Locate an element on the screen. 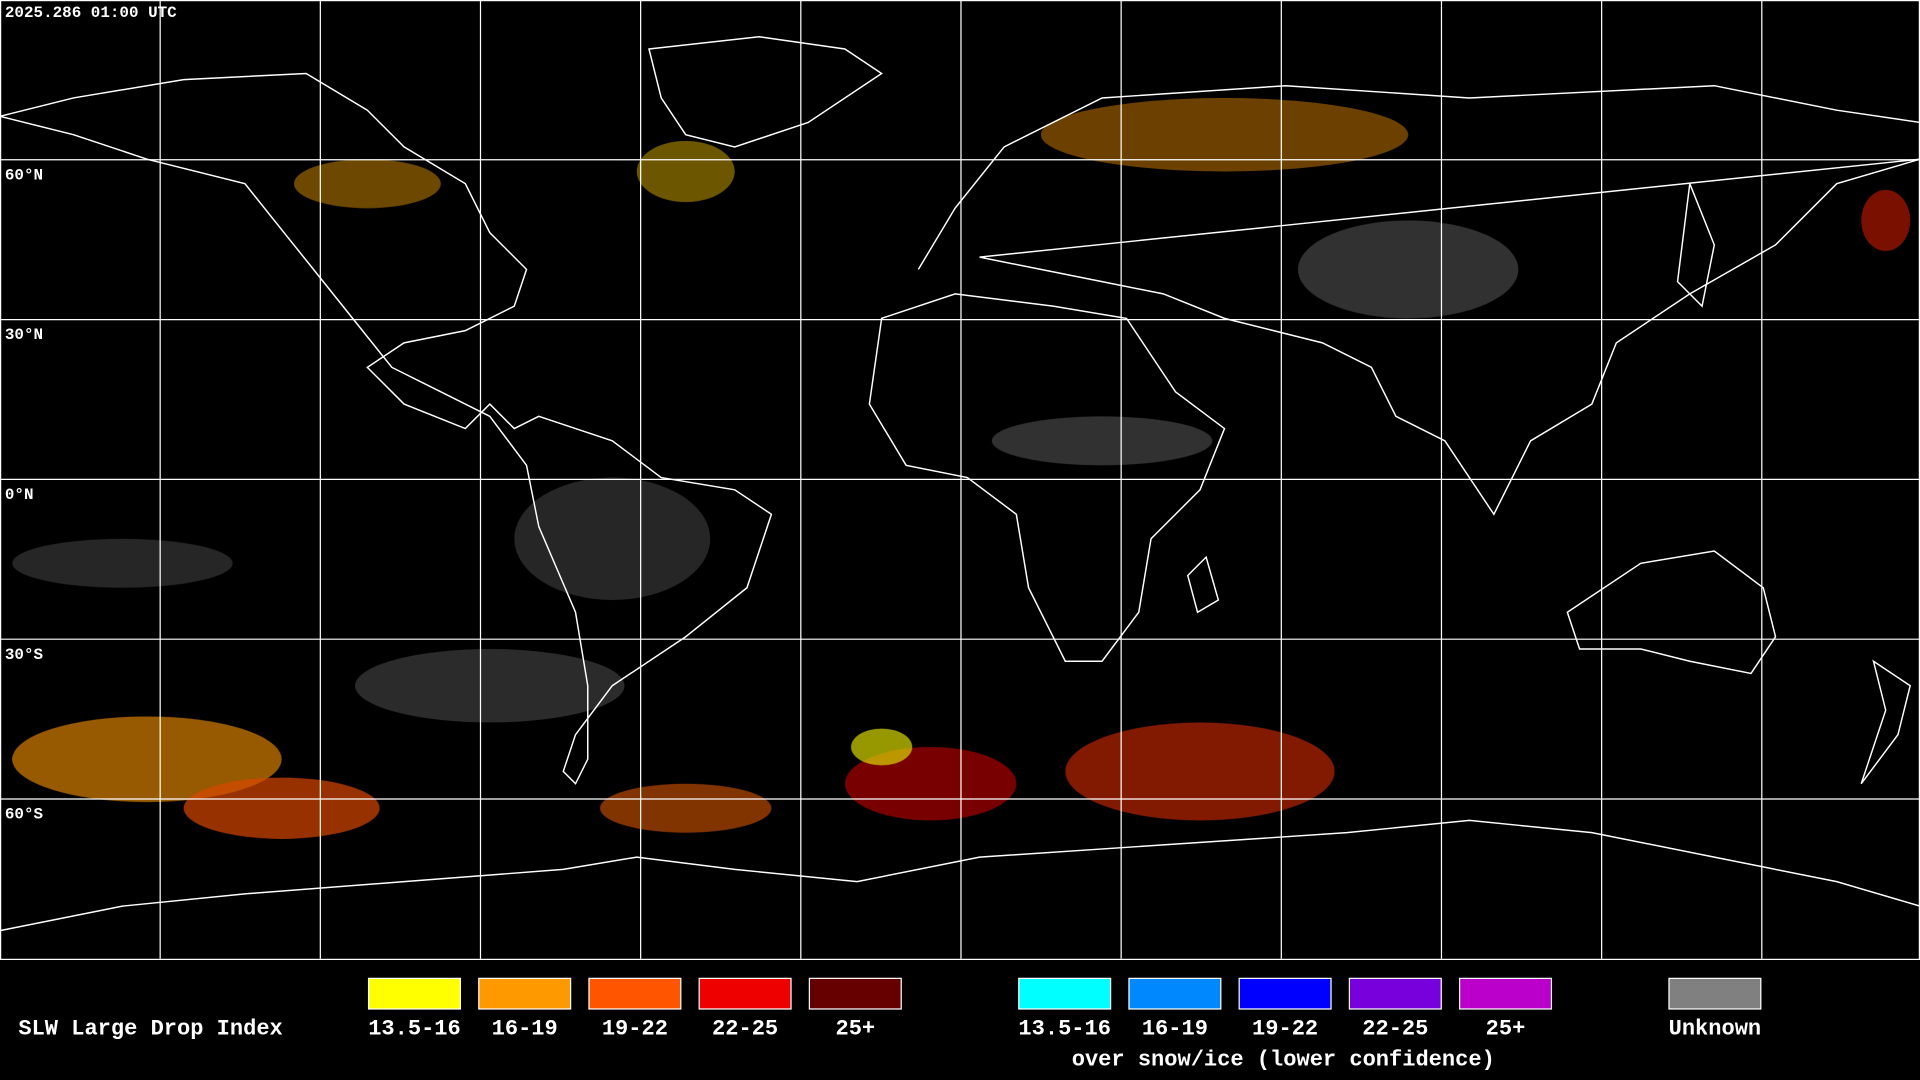  latitude-label: 30°S is located at coordinates (24, 655).